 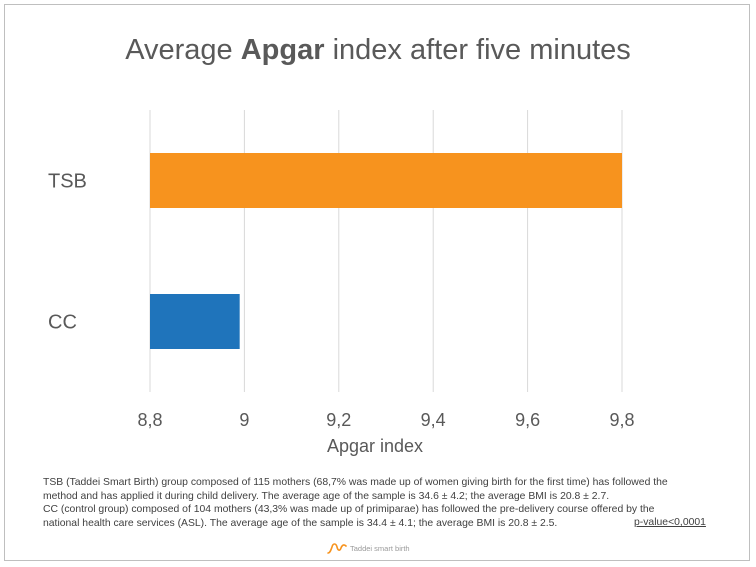 I want to click on bar-cc, so click(x=195, y=321).